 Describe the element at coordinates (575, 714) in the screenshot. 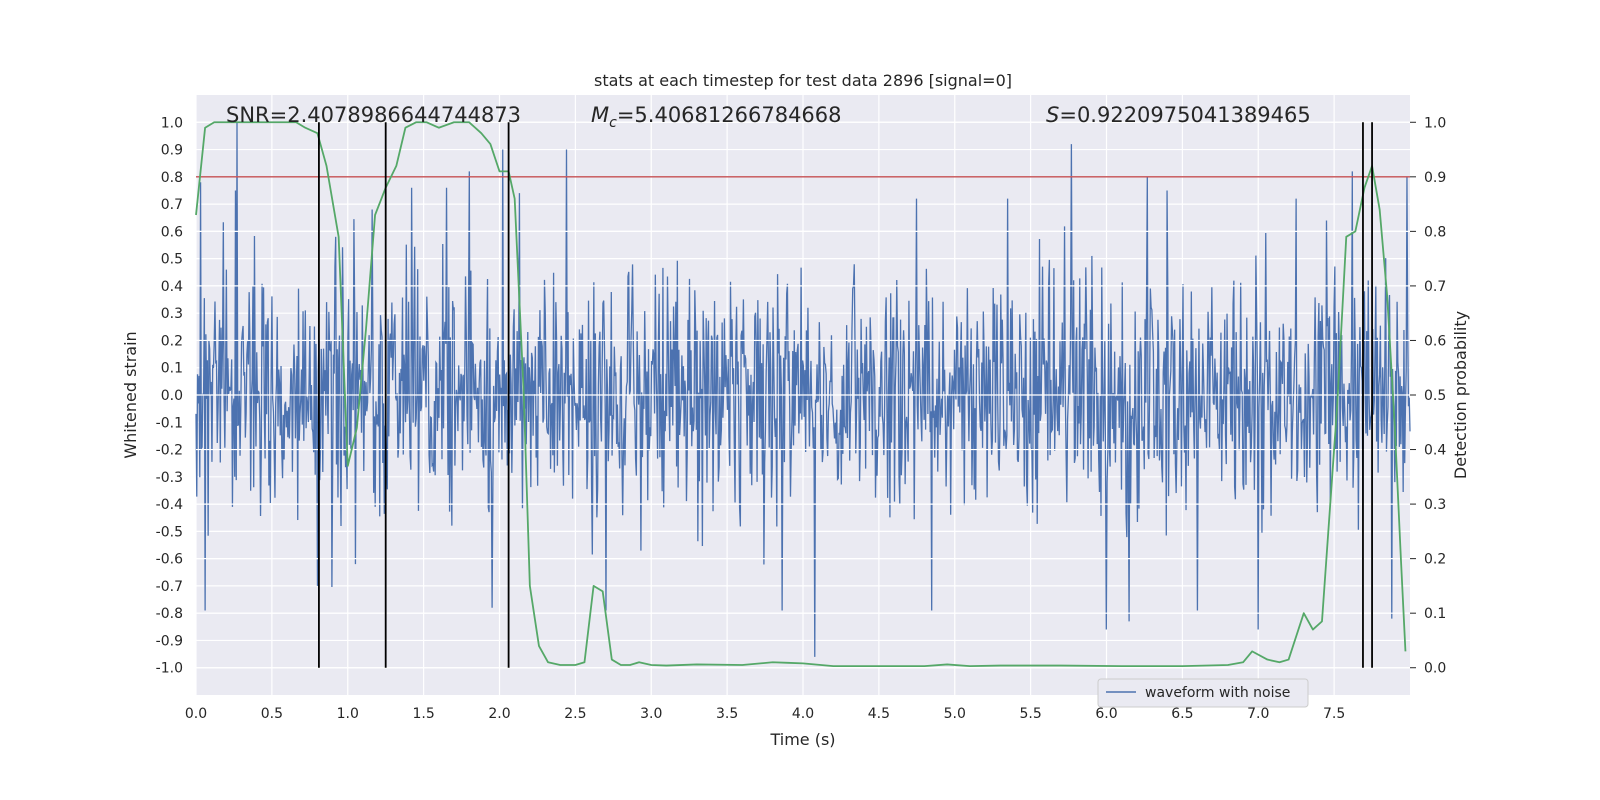

I see `x-tick-label: 2.5` at that location.